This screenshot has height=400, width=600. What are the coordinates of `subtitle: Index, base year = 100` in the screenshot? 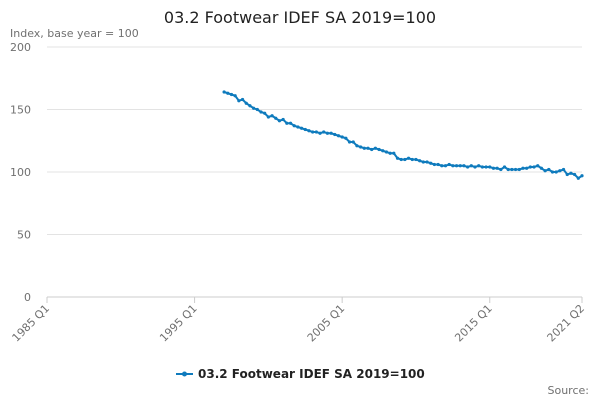 It's located at (74, 33).